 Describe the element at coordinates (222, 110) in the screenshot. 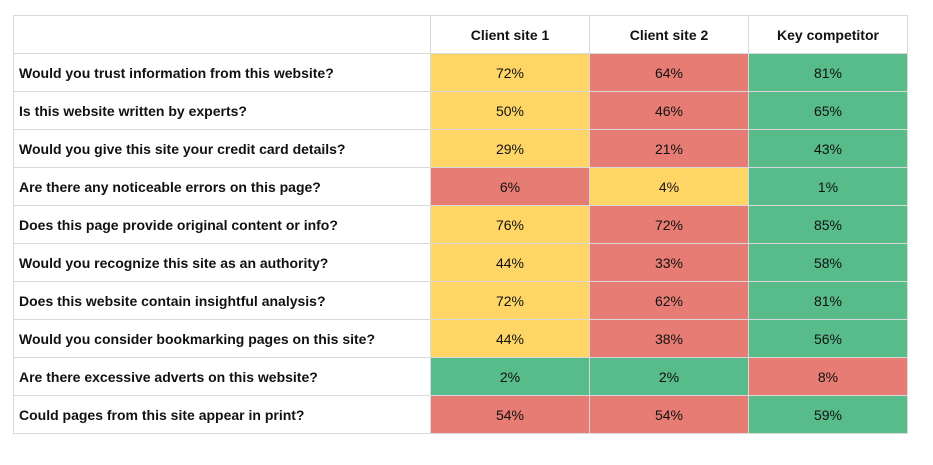

I see `question-cell: Is this website written by experts?` at that location.